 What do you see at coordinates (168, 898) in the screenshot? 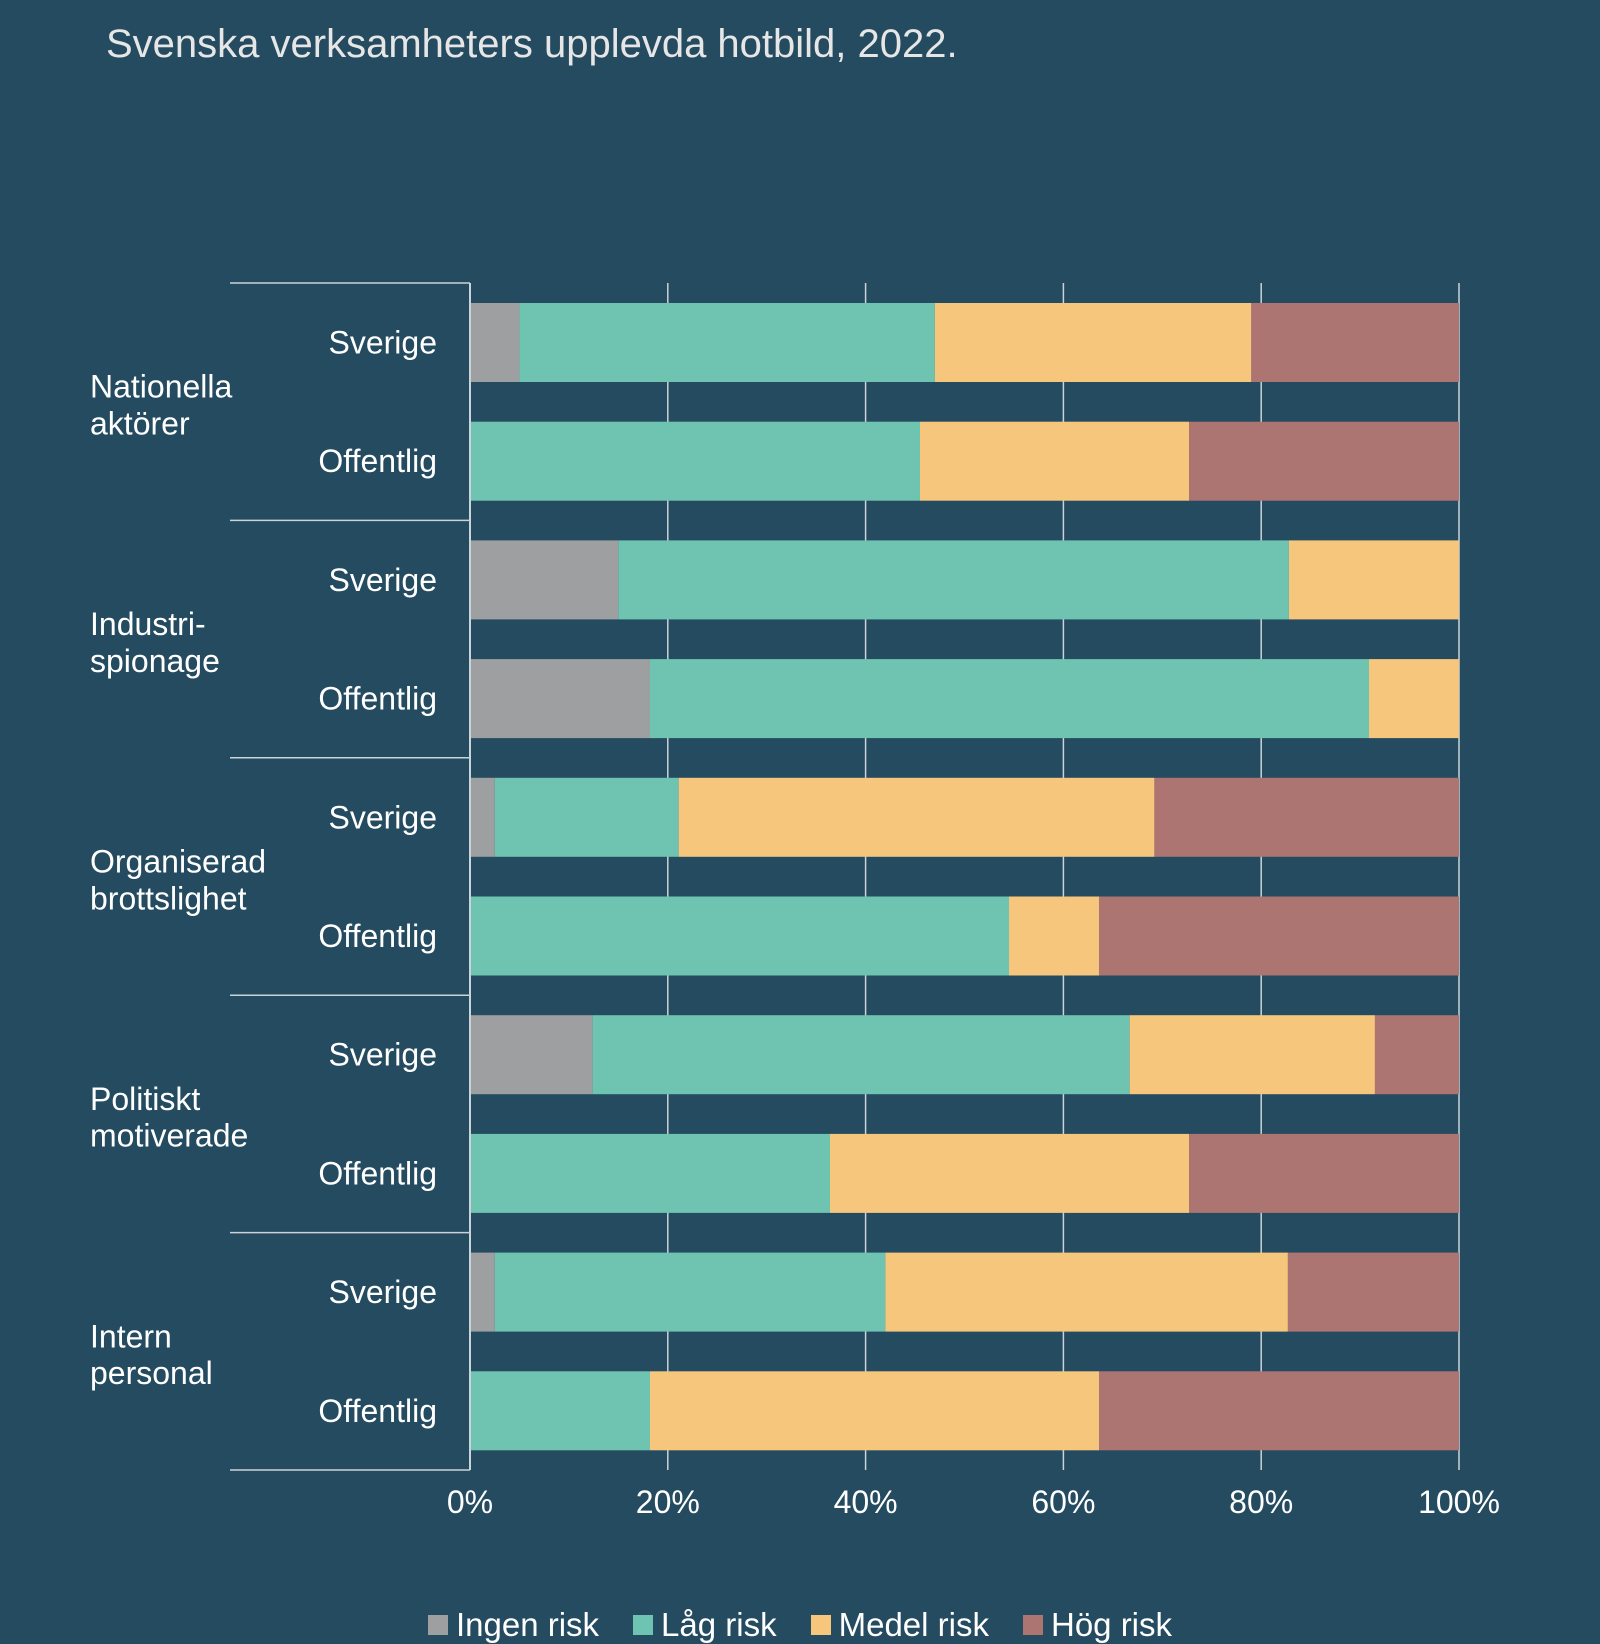
I see `group-label-line: brottslighet` at bounding box center [168, 898].